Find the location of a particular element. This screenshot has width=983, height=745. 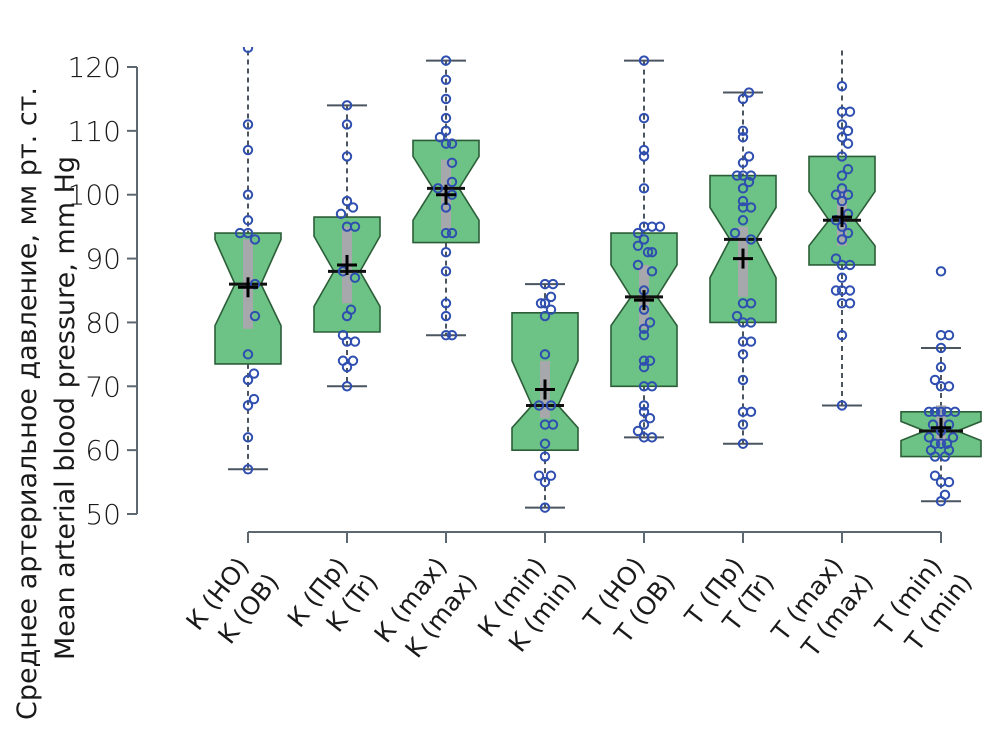

x-tick-label-group: Т (НО)T (OB) is located at coordinates (628, 600).